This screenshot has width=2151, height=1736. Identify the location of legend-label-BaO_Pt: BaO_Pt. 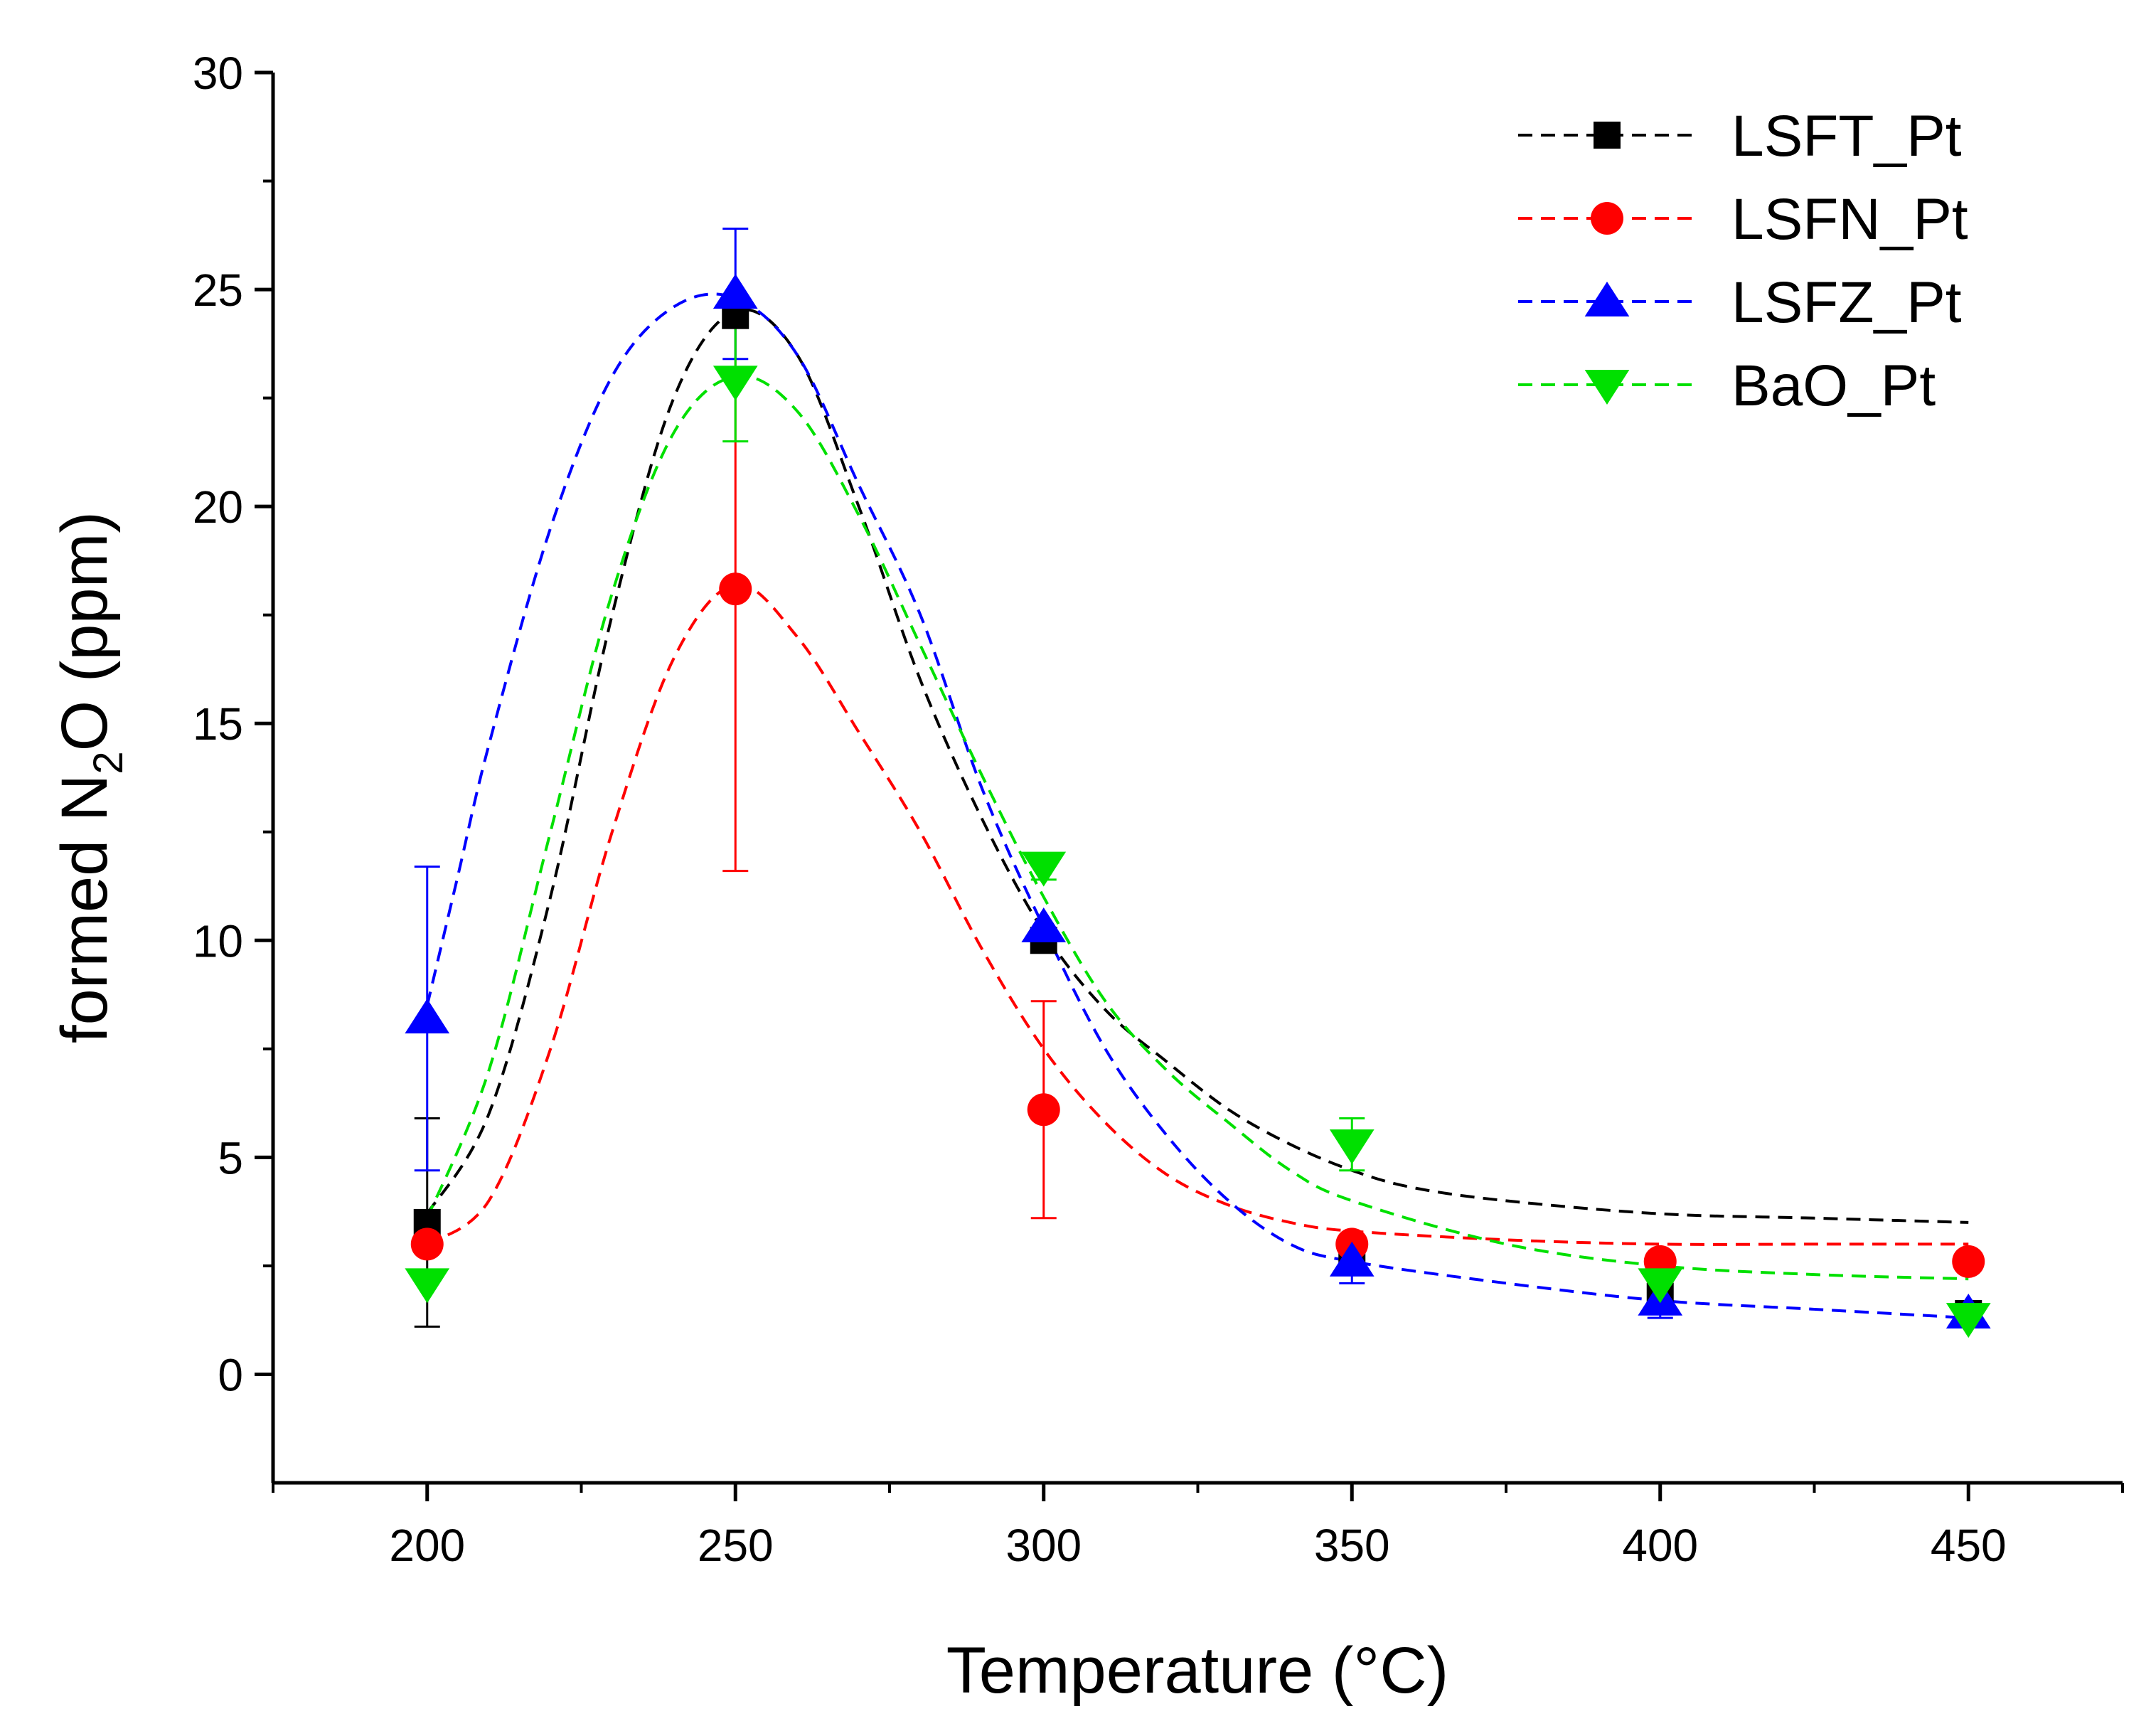
(1833, 385).